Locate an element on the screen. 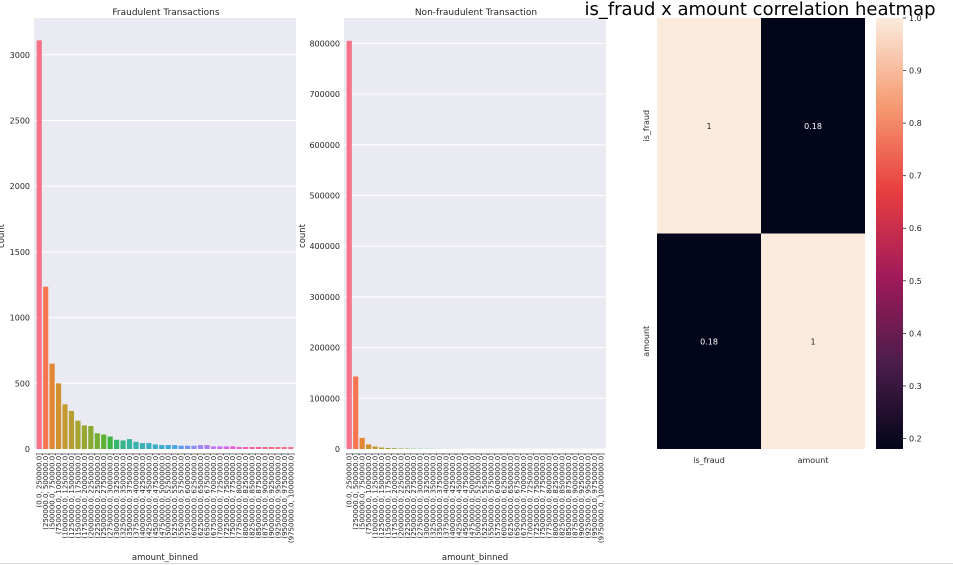 This screenshot has width=953, height=565. x-tick-label: (9250000.0, 9500000.0] is located at coordinates (588, 496).